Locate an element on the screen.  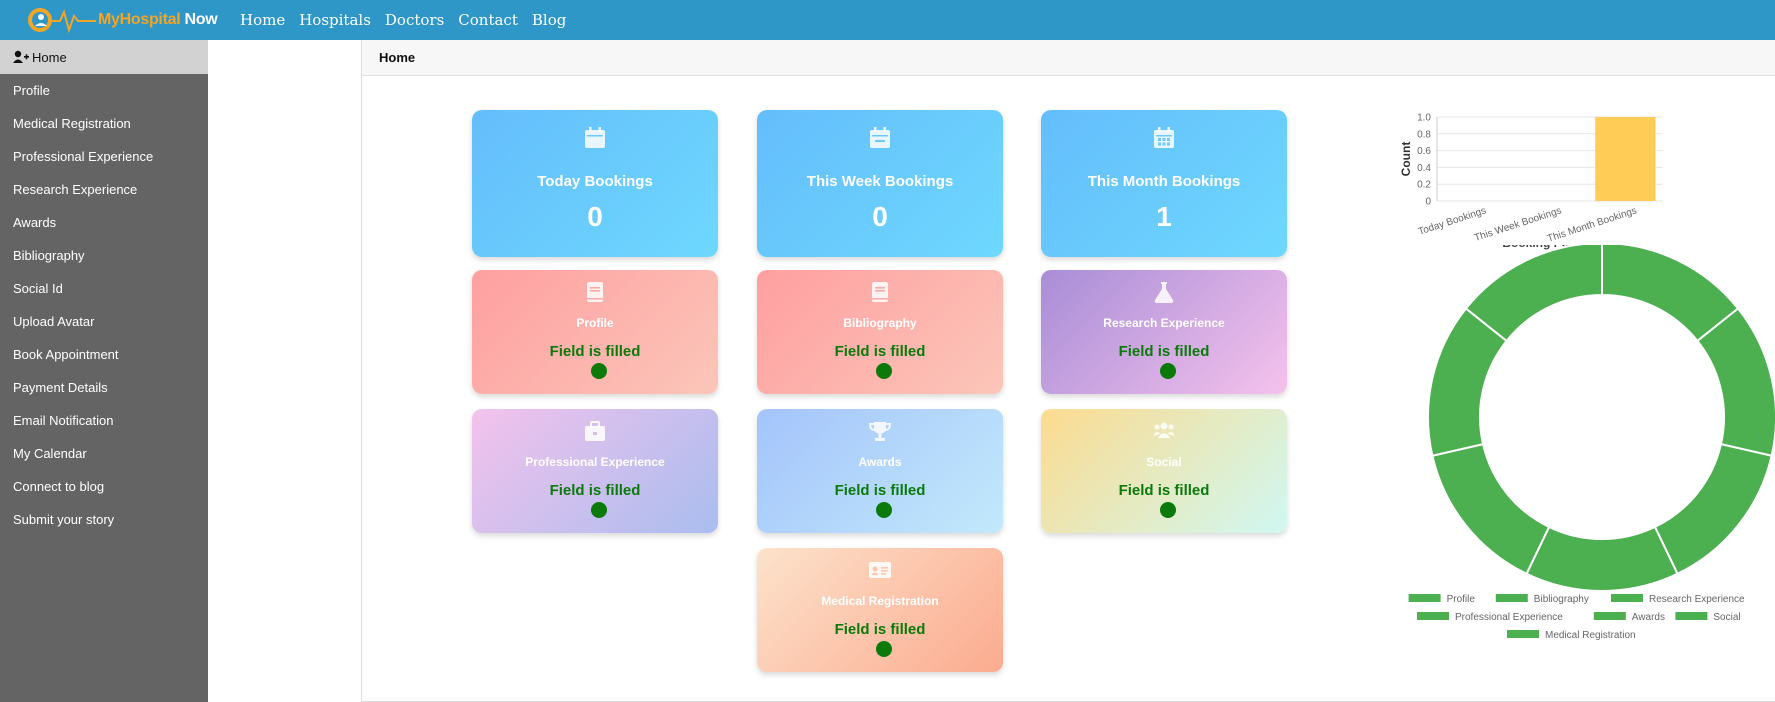
sidebar-item-professional-experience: Professional Experience is located at coordinates (104, 156).